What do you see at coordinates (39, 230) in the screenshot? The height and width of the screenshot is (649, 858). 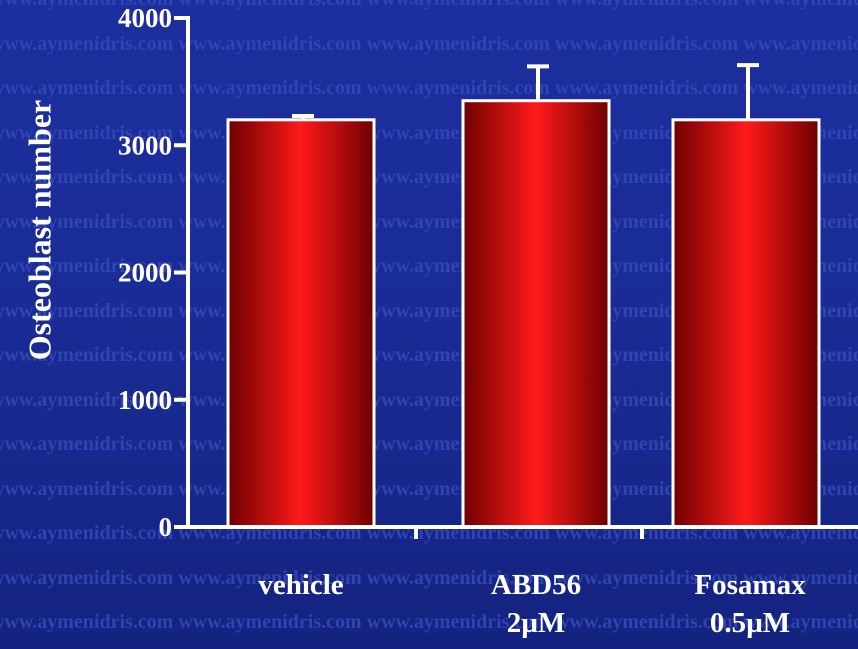 I see `y-axis-label: Osteoblast number` at bounding box center [39, 230].